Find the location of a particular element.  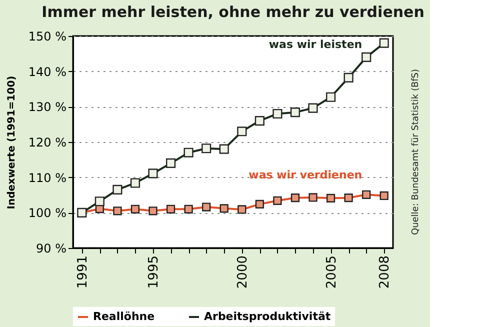

x-tick-label: 2008 is located at coordinates (385, 272).